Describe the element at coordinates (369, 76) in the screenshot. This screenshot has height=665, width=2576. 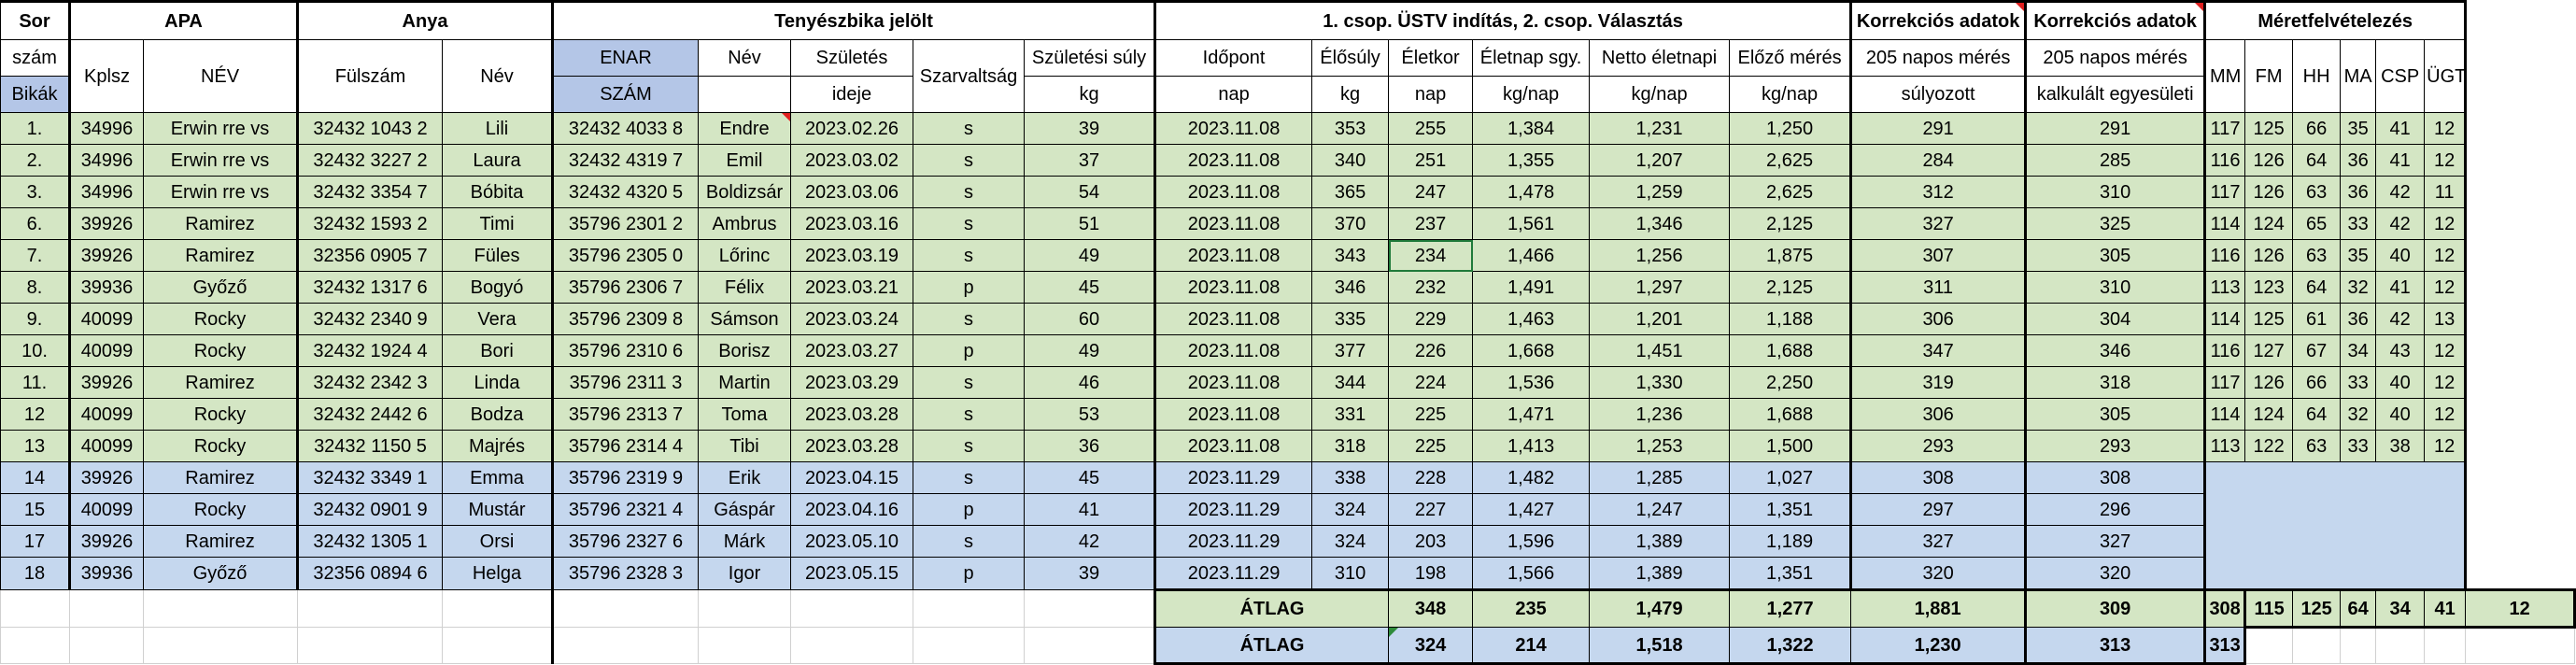
I see `header-fulszam: Fülszám` at that location.